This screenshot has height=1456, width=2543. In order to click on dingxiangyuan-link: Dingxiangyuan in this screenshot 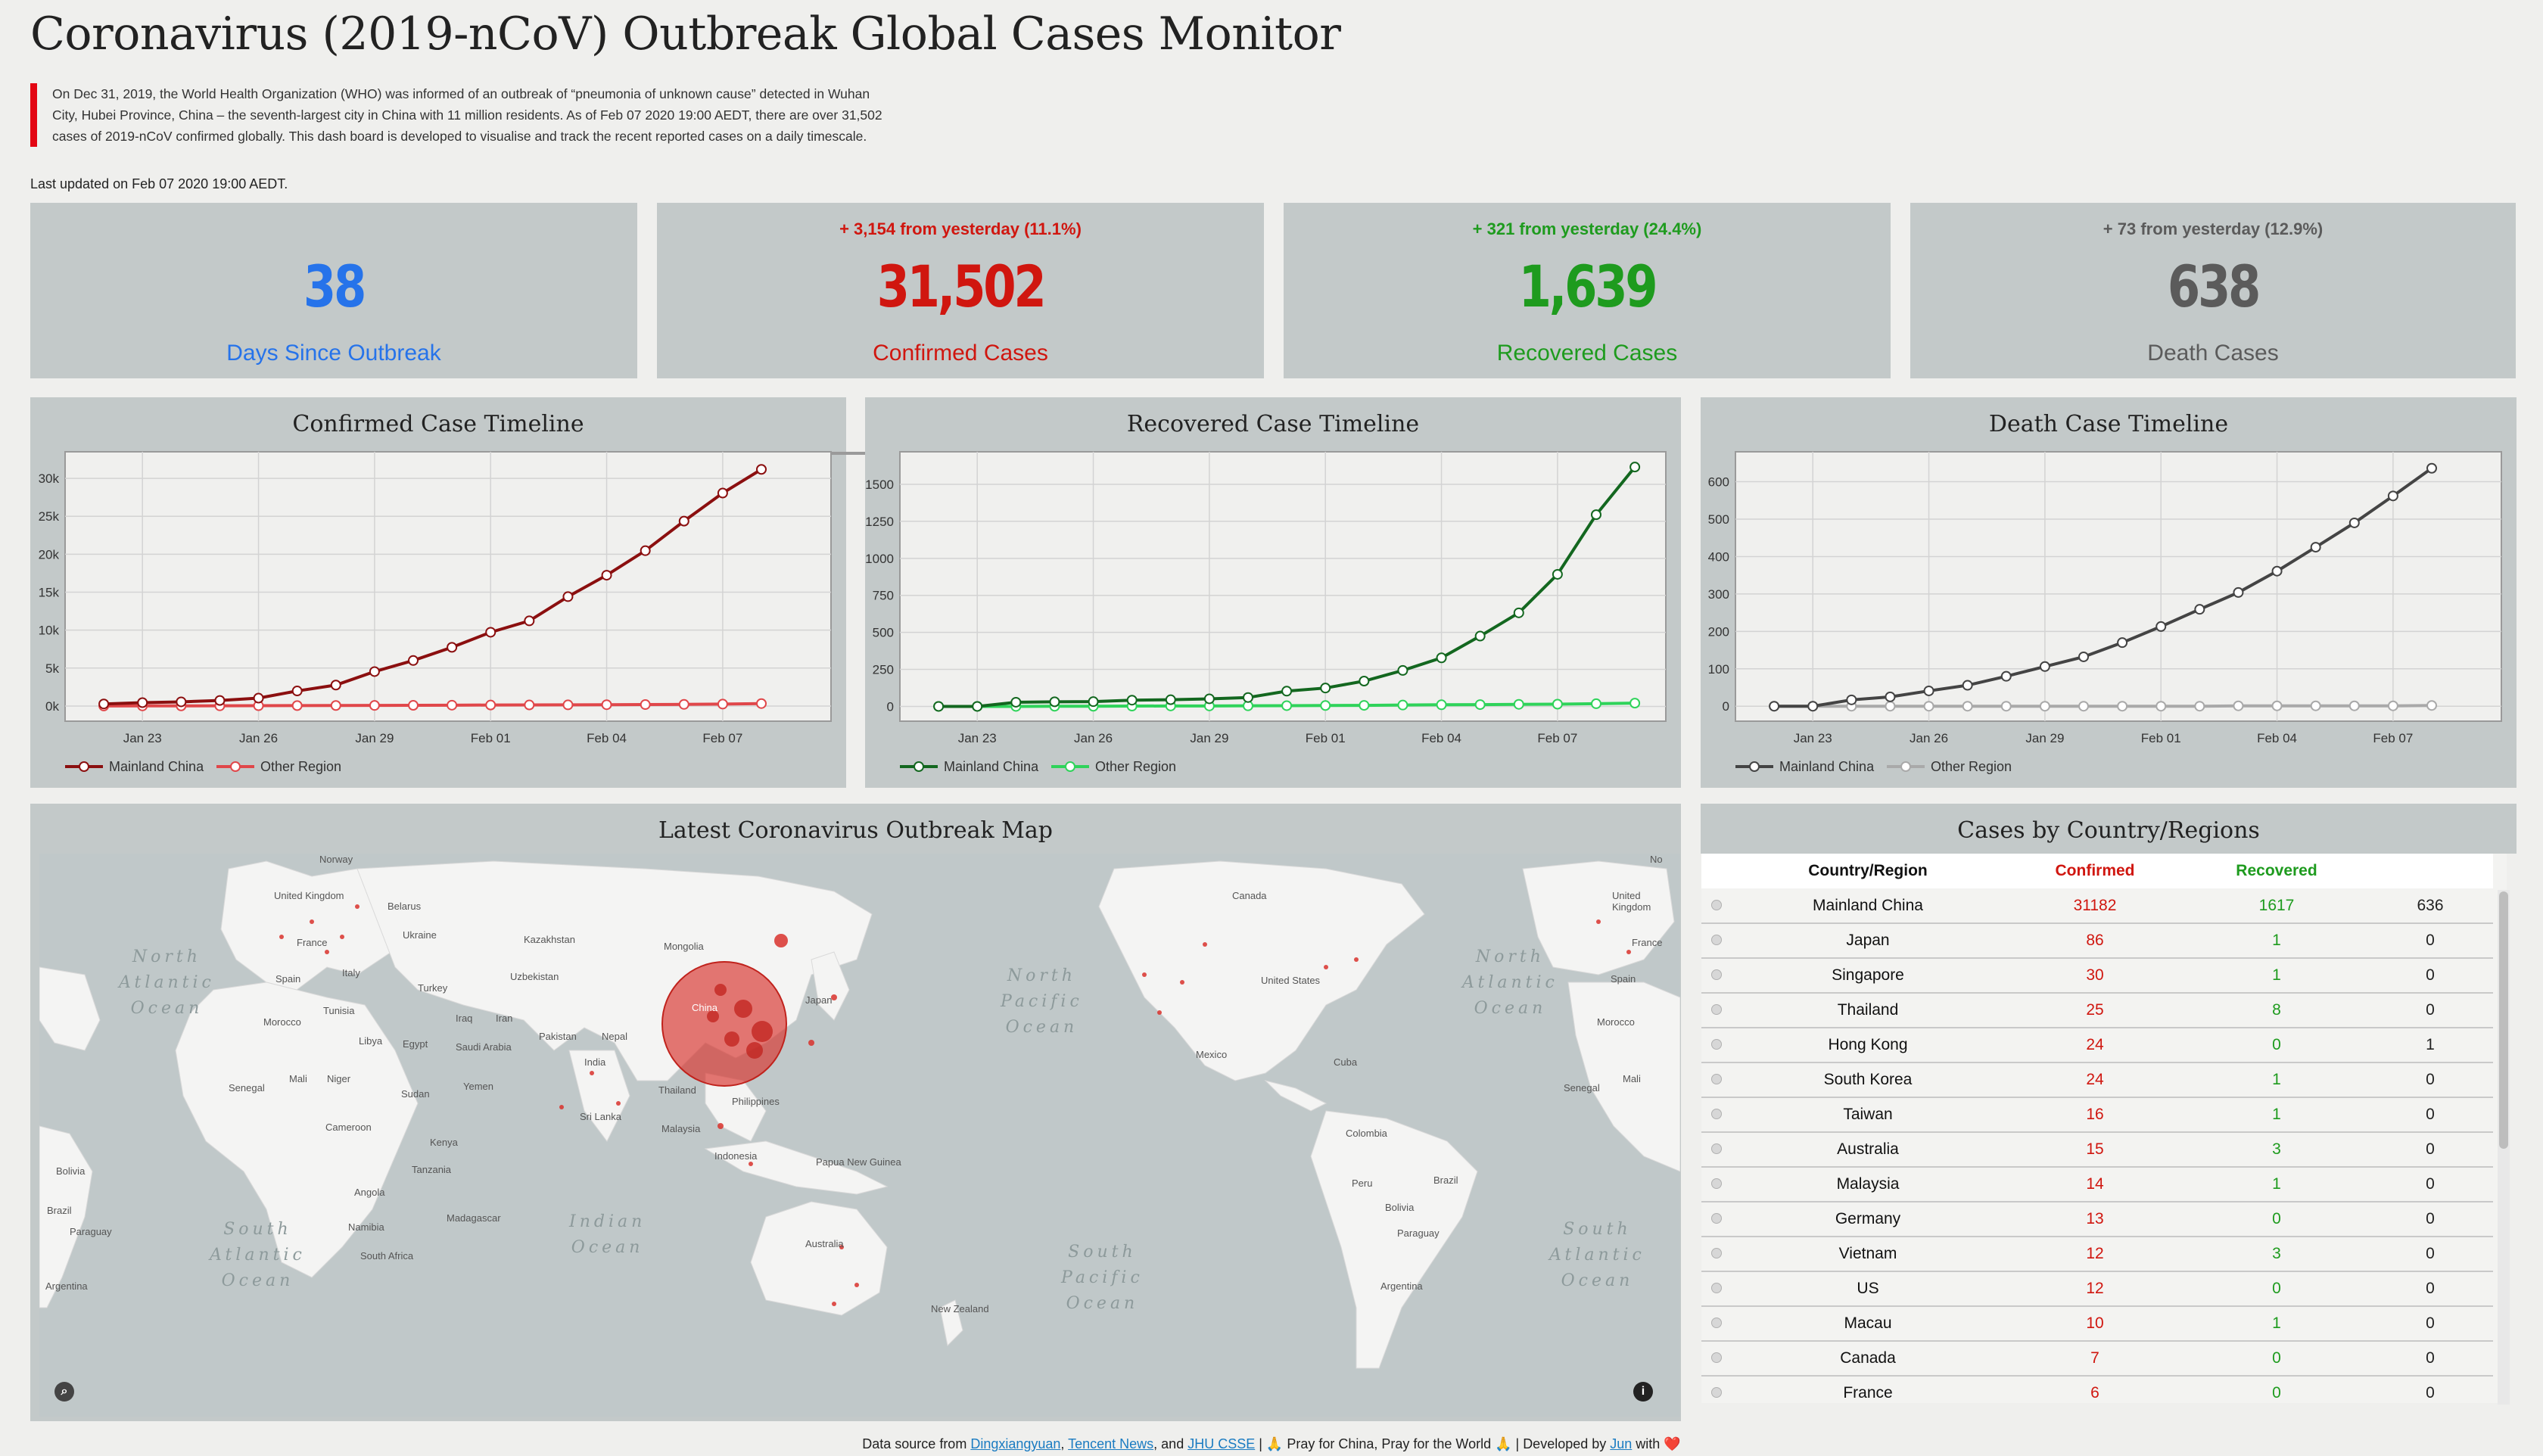, I will do `click(1015, 1443)`.